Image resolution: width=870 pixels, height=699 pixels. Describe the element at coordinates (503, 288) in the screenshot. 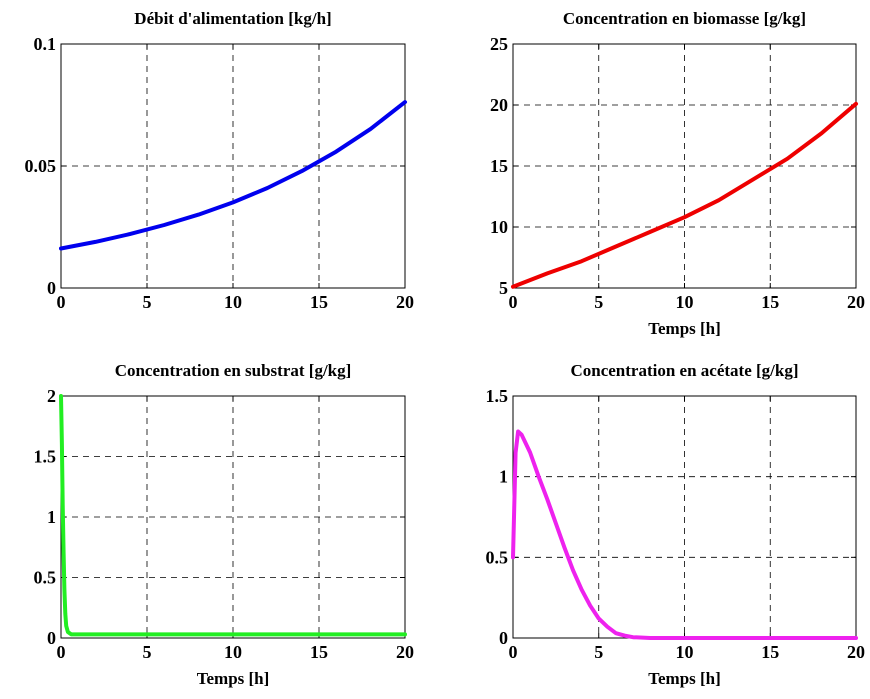

I see `y-tick-label: 5` at that location.